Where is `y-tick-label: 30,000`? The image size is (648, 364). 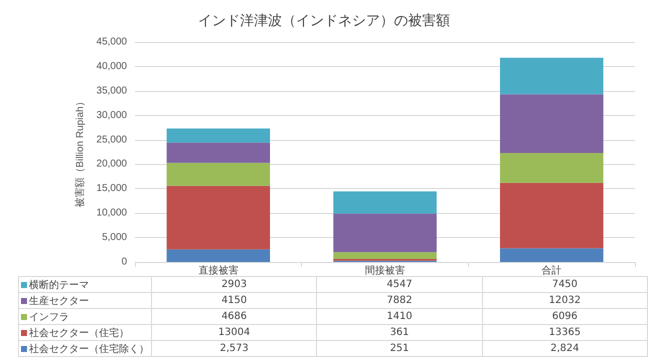 y-tick-label: 30,000 is located at coordinates (112, 115).